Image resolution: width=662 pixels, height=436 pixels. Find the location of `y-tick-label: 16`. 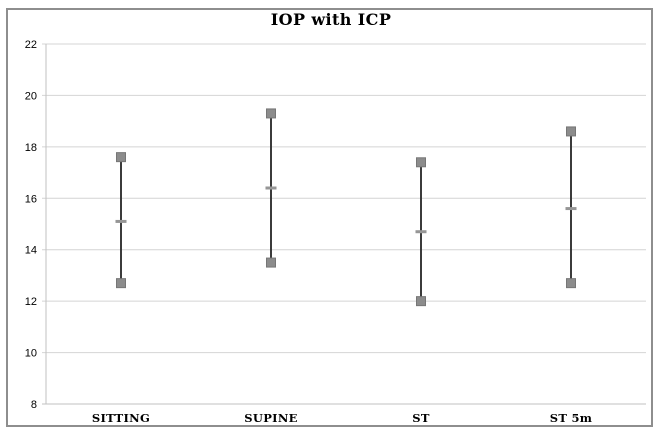

y-tick-label: 16 is located at coordinates (31, 199).